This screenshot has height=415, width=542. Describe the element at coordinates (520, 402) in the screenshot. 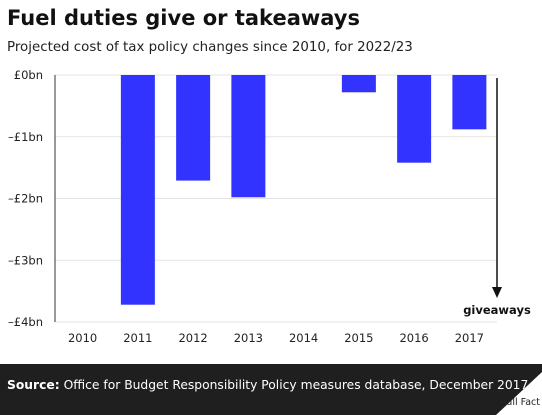

I see `logo-text: Full Fact` at that location.